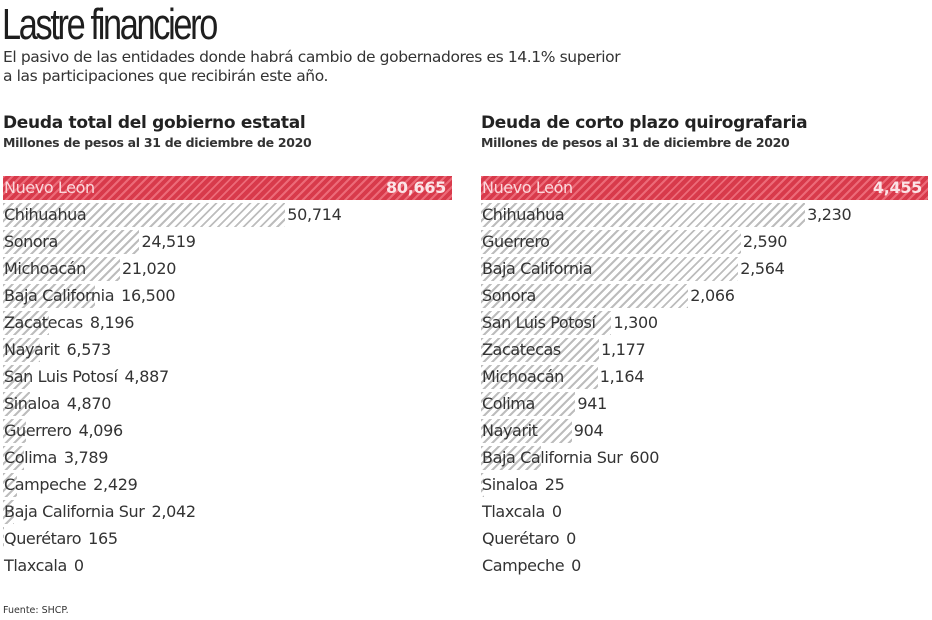 The height and width of the screenshot is (620, 932). Describe the element at coordinates (644, 123) in the screenshot. I see `panel-title: Deuda de corto plazo quirografaria` at that location.